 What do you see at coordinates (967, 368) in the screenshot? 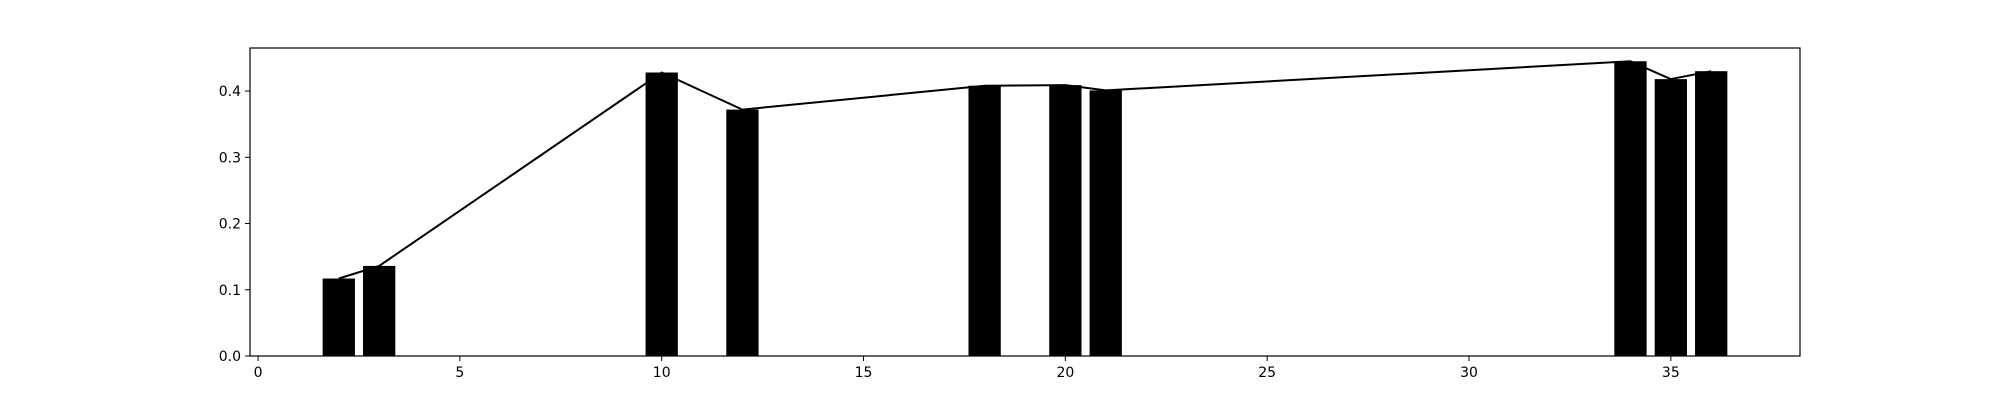
I see `x-axis: 0 5 10 15 20 25 30 35` at bounding box center [967, 368].